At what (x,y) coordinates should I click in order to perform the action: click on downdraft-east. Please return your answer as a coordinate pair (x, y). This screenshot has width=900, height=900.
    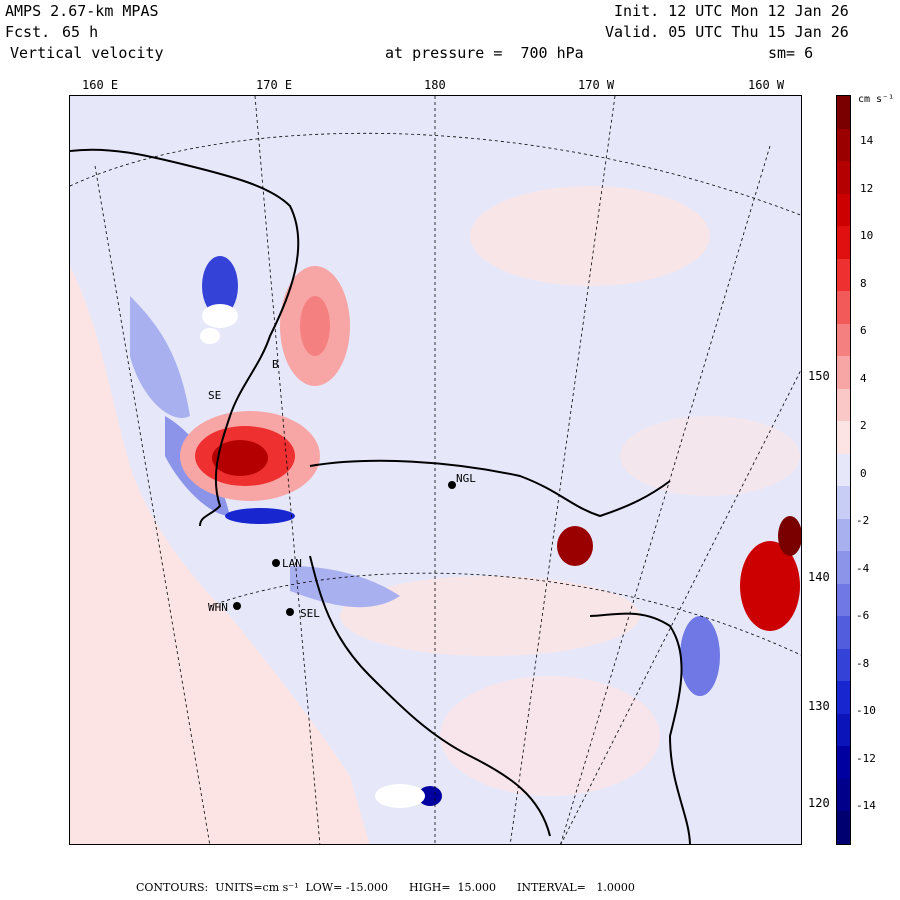
    Looking at the image, I should click on (700, 656).